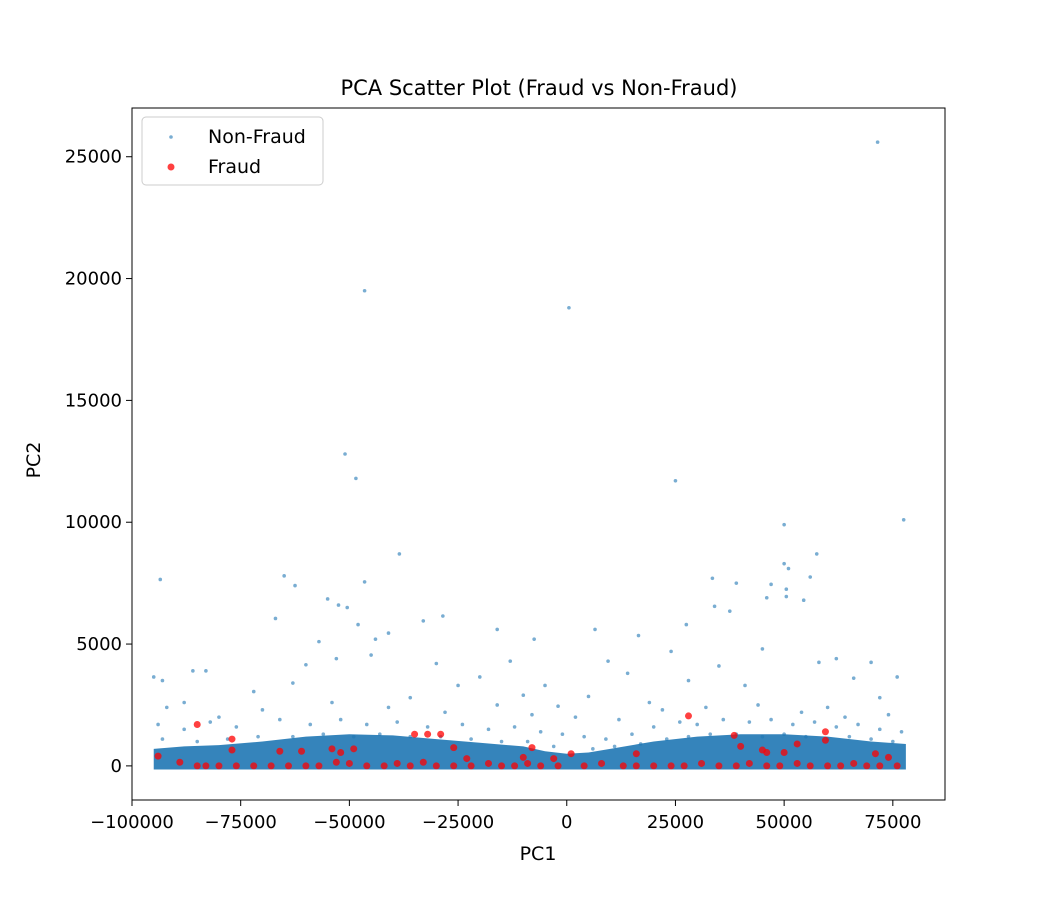  Describe the element at coordinates (93, 400) in the screenshot. I see `y-tick-label: 15000` at that location.